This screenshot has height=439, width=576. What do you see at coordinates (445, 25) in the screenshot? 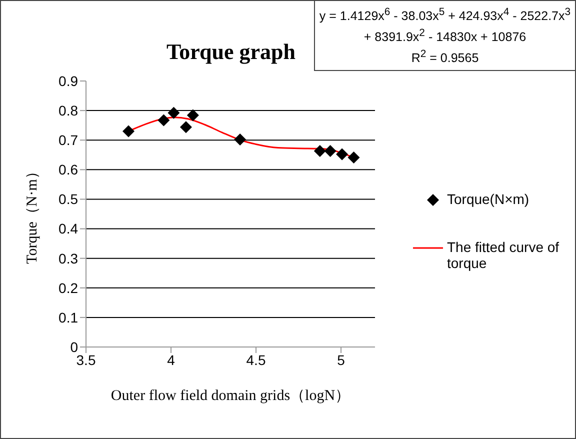
I see `text: y = 1.4129x$^{6}$ - 38.03x$^{5}$ + 424.93x$^{4}$ - 2522.7x$^{3}$ + 8391.9x$^{2}$ - 14830x + 10876` at bounding box center [445, 25].